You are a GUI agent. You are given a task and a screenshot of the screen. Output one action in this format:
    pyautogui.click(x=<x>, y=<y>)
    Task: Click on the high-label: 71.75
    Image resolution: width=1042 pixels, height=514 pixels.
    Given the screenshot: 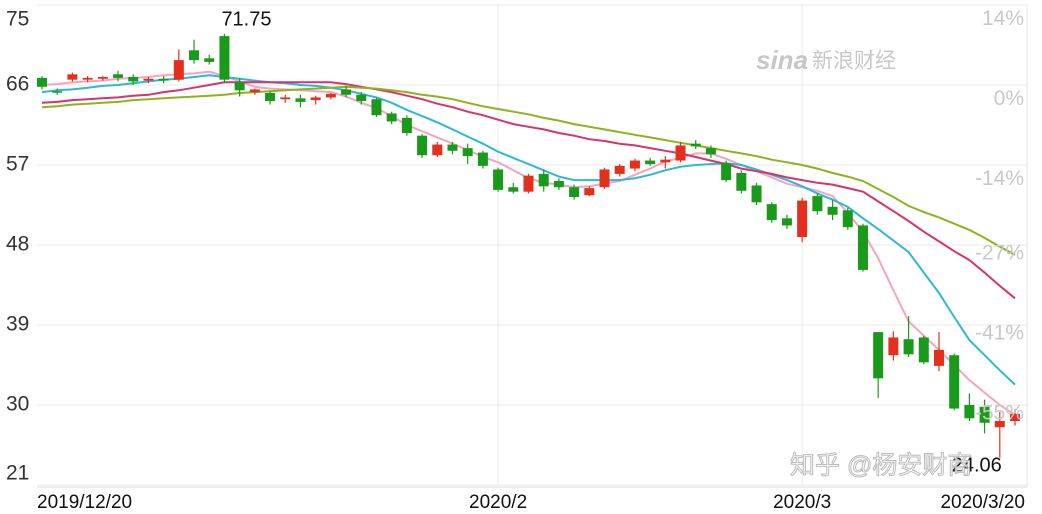 What is the action you would take?
    pyautogui.click(x=246, y=19)
    